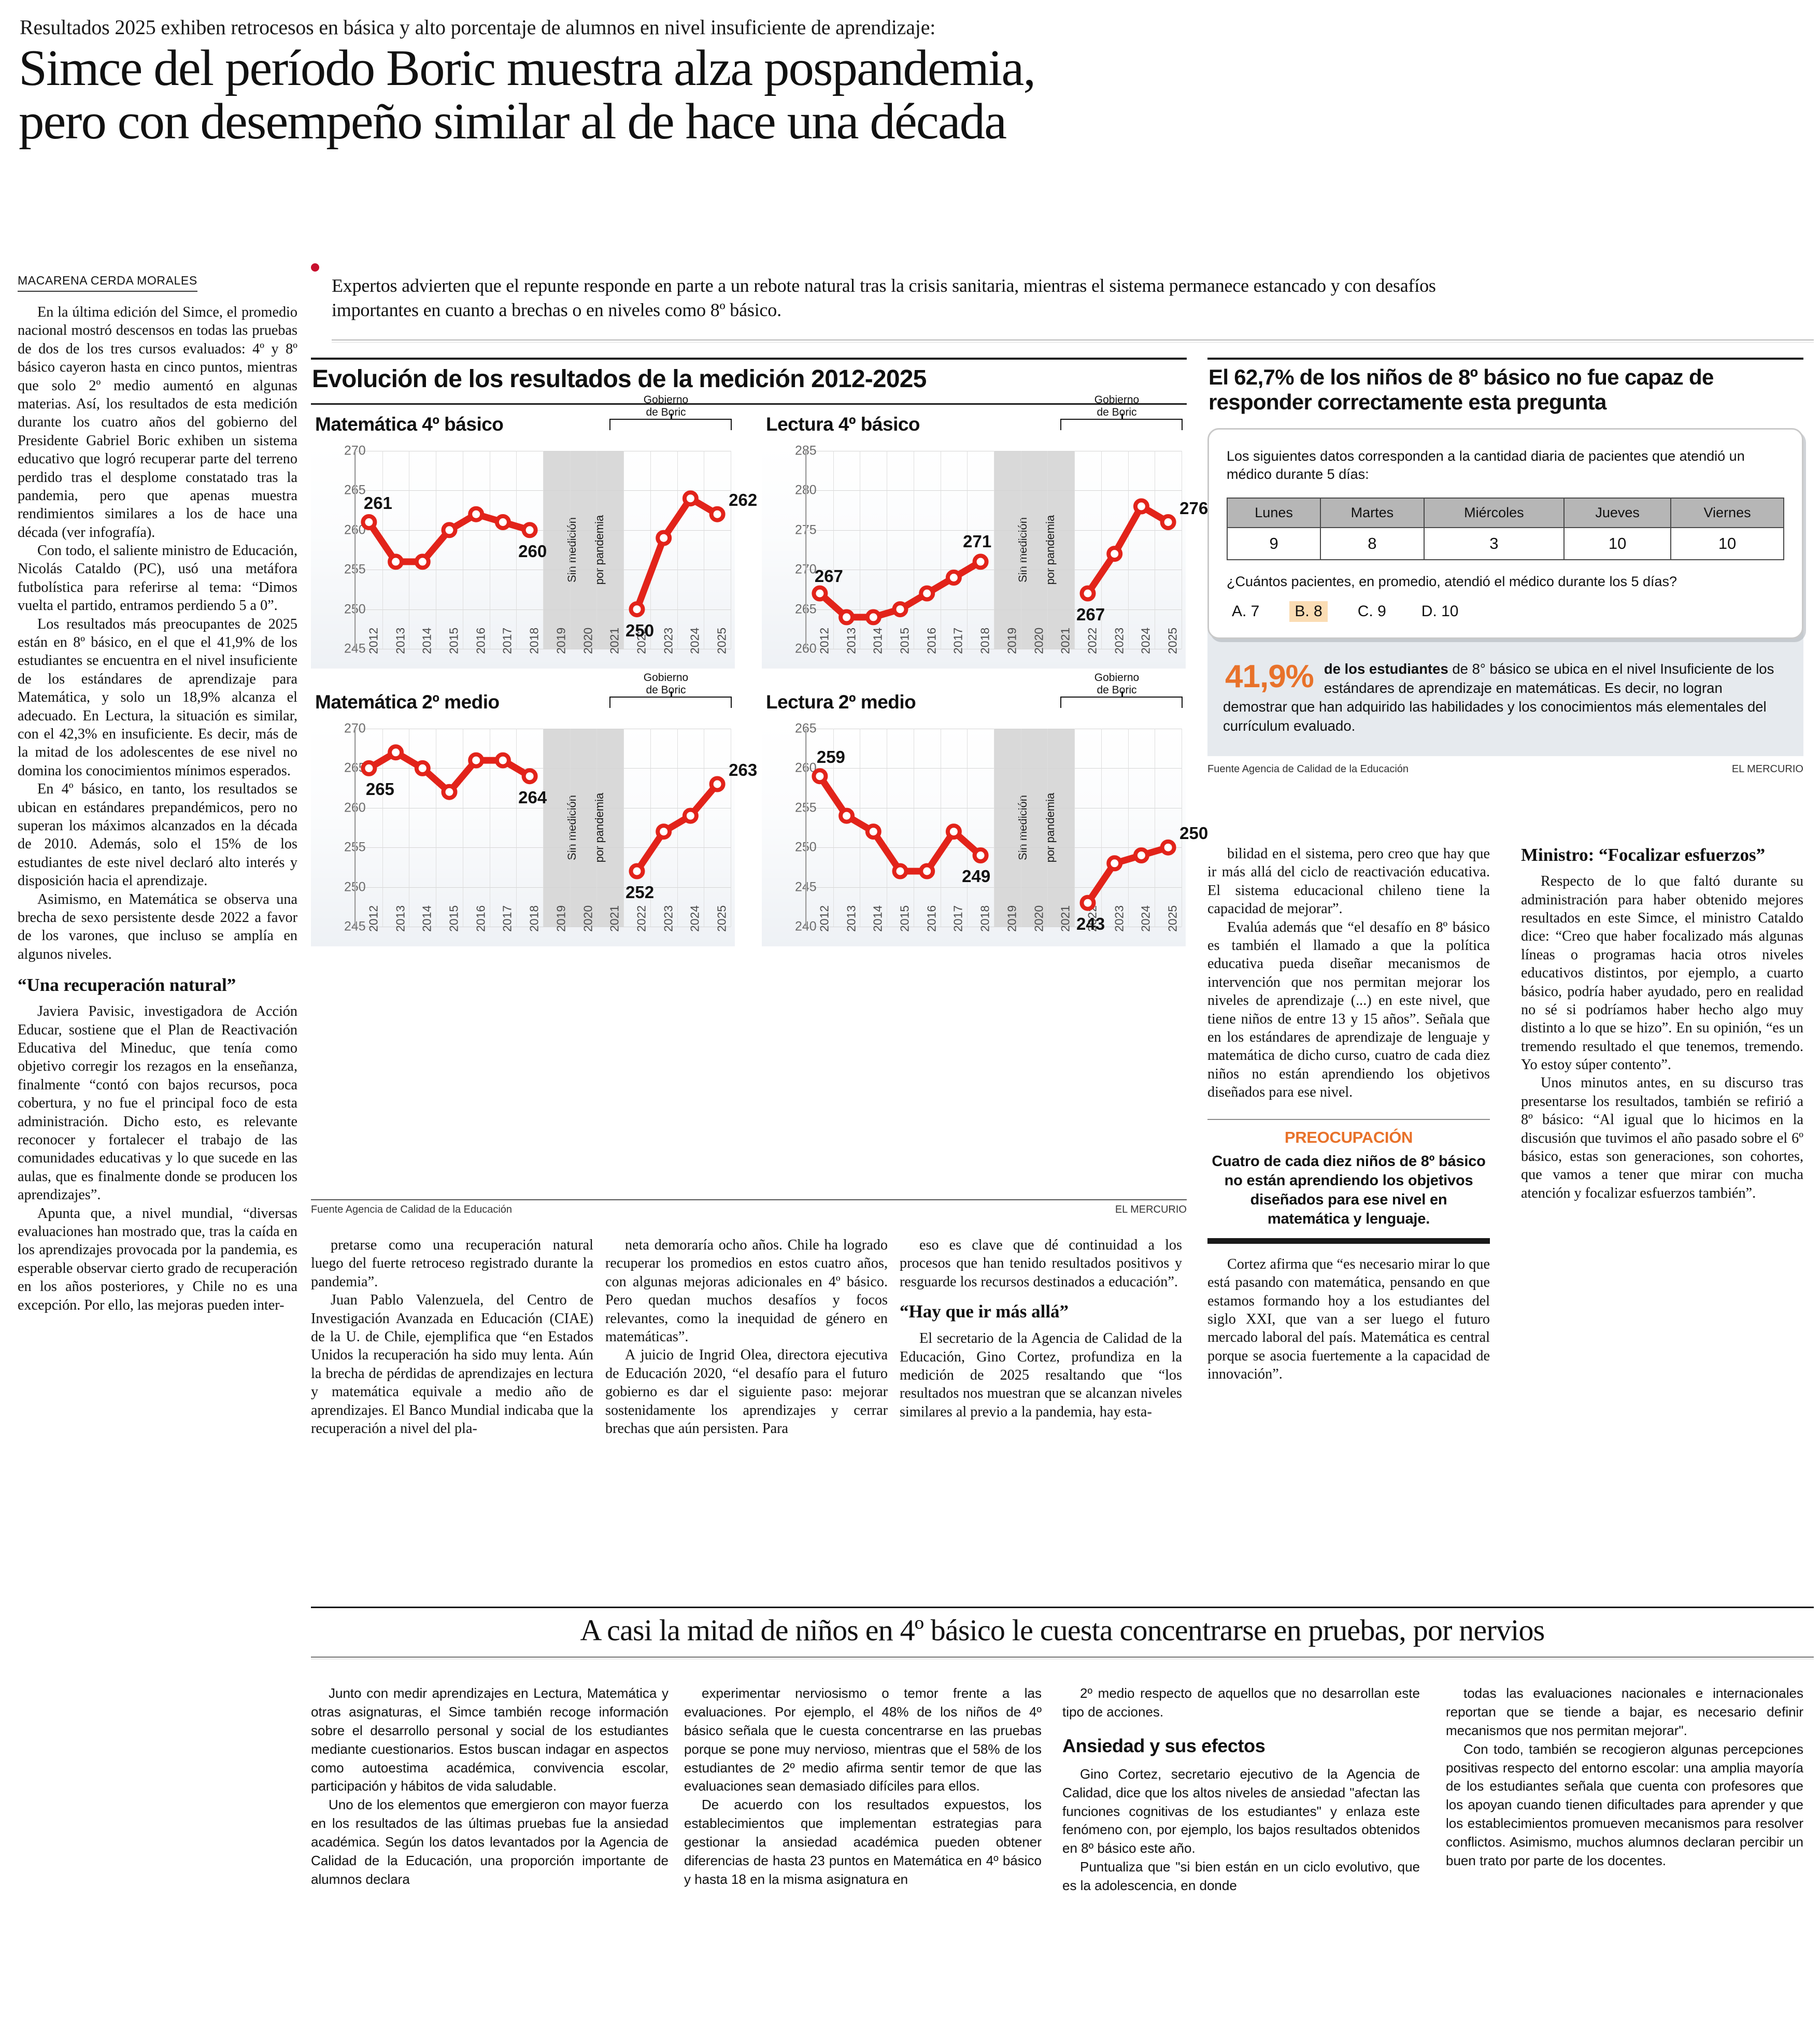 This screenshot has width=1820, height=2044. I want to click on chart-header: Matemática 2º medio Gobierno de Boric, so click(523, 697).